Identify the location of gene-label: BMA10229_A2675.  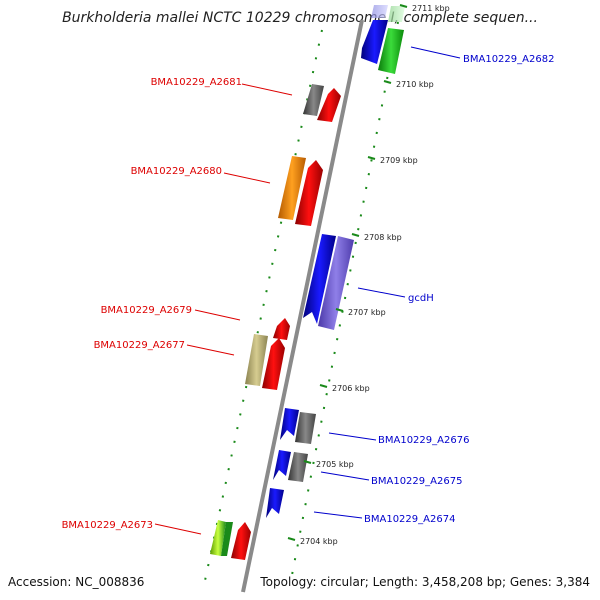
(416, 481).